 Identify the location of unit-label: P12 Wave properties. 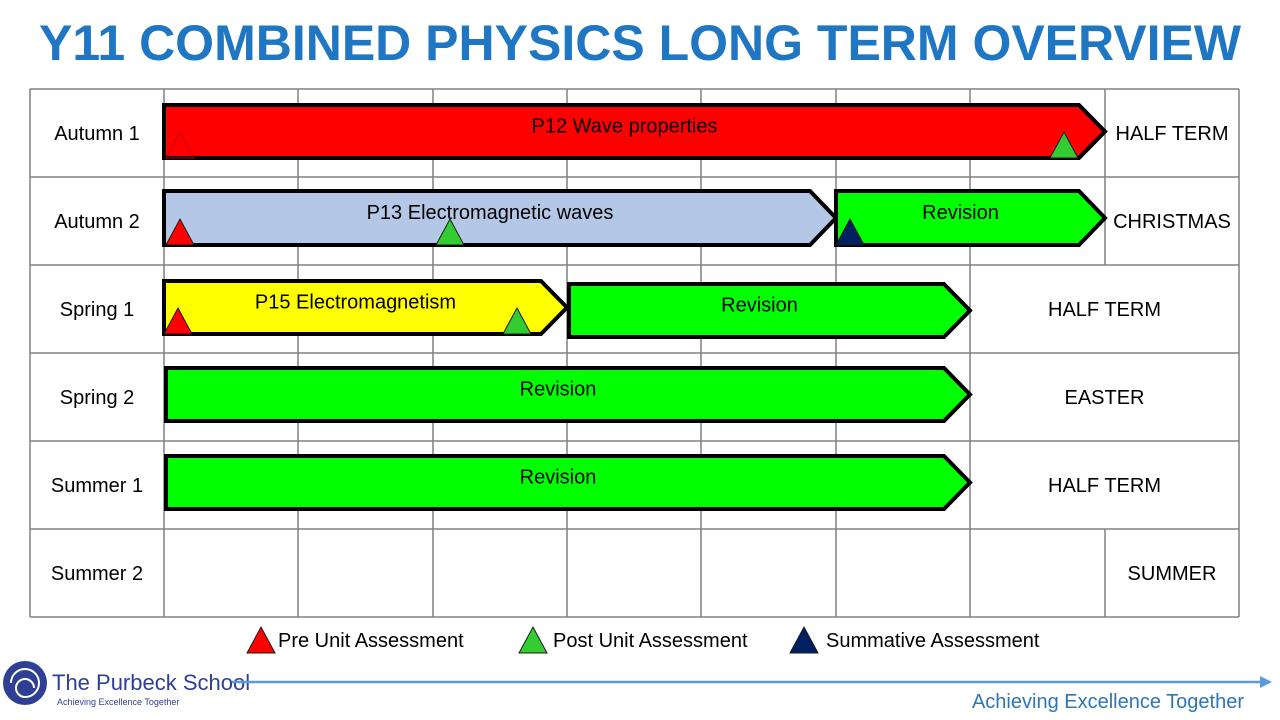
(624, 127).